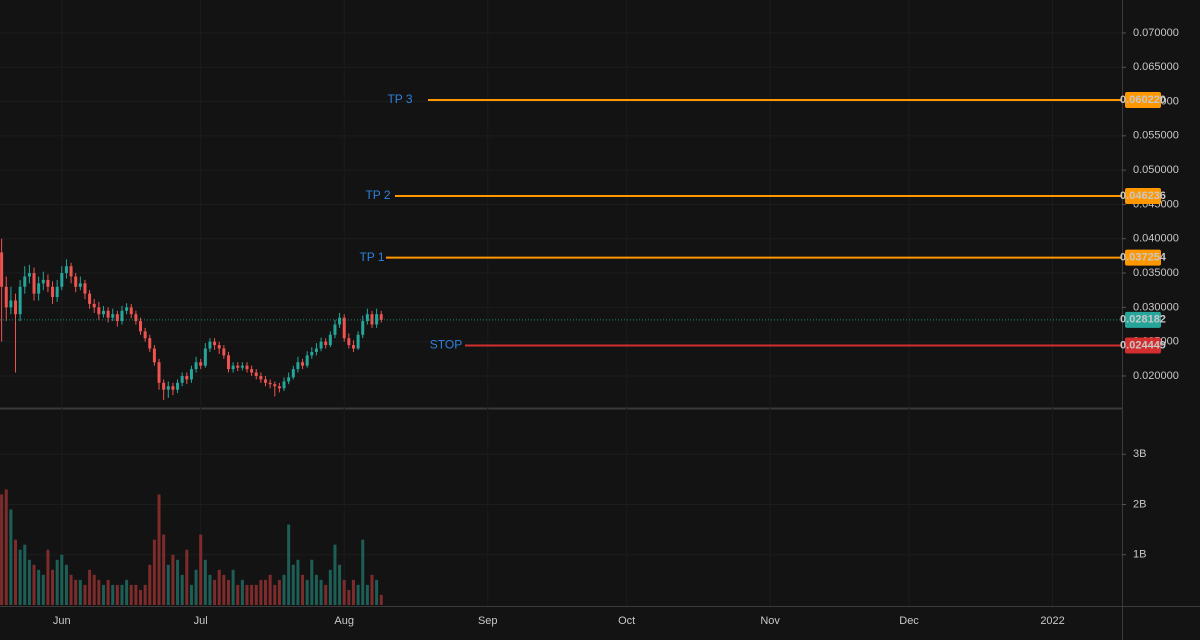  Describe the element at coordinates (1156, 170) in the screenshot. I see `y-tick-label: 0.050000` at that location.